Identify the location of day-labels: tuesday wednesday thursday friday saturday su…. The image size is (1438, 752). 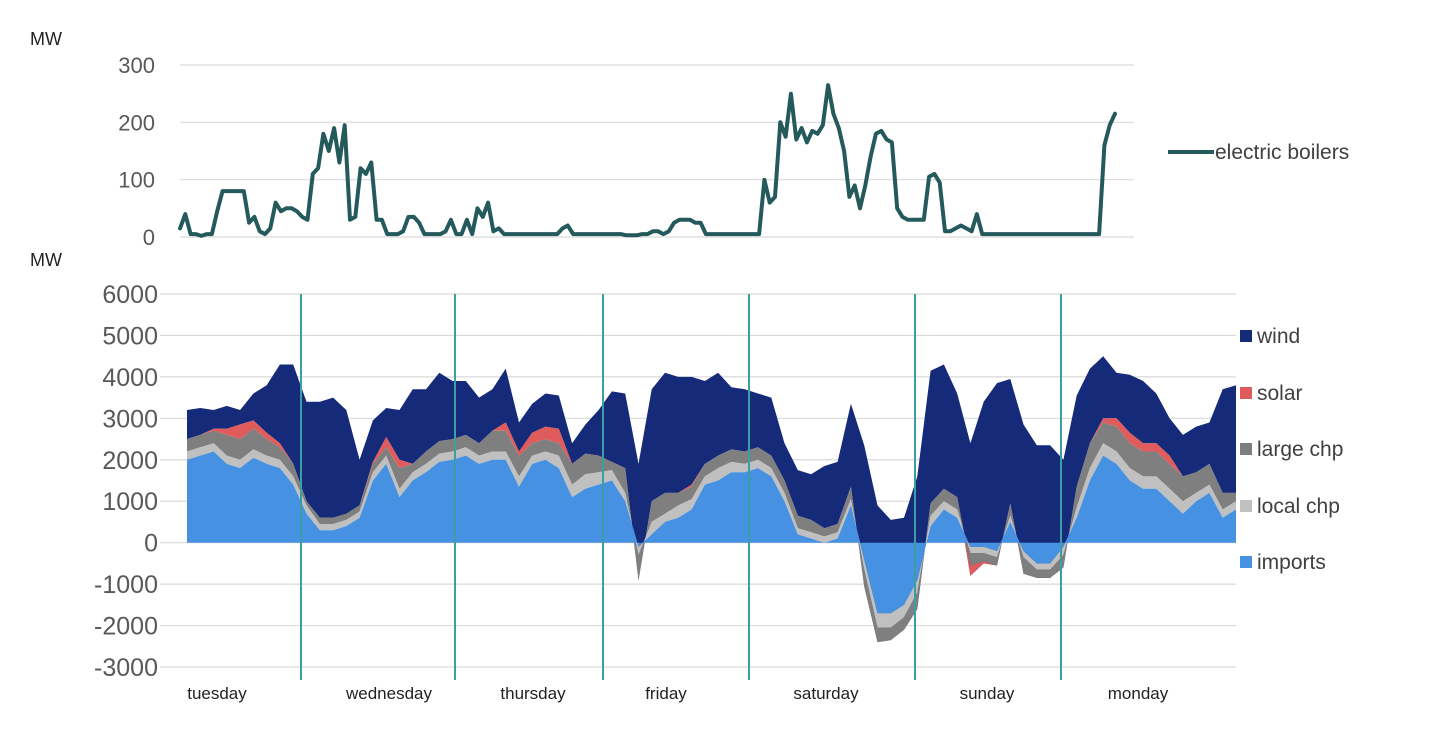
(678, 693).